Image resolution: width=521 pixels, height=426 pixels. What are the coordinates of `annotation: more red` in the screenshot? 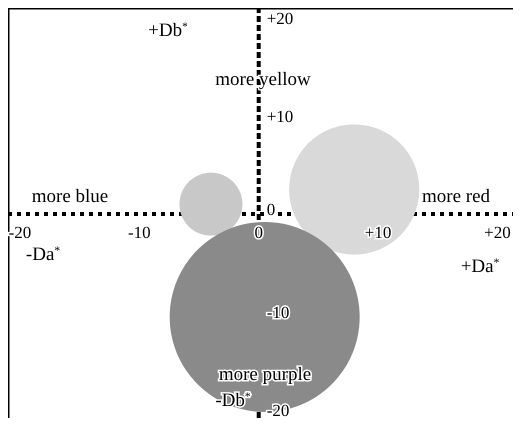 It's located at (456, 196).